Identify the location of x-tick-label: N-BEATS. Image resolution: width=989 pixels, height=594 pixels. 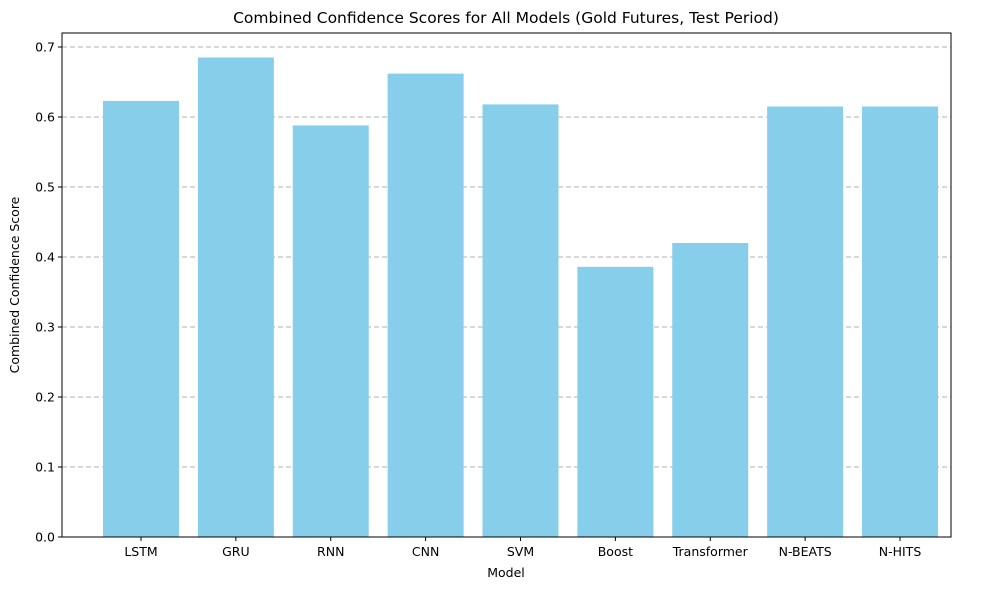
(805, 551).